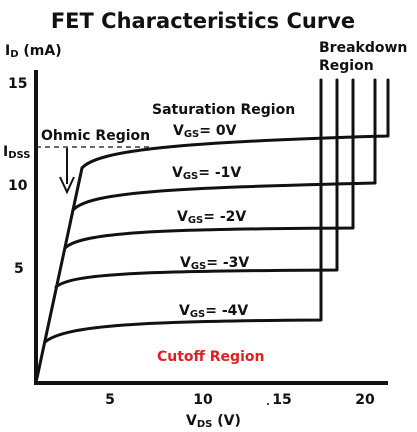  What do you see at coordinates (214, 263) in the screenshot?
I see `curve-label-vgs-3: VGS= -3V` at bounding box center [214, 263].